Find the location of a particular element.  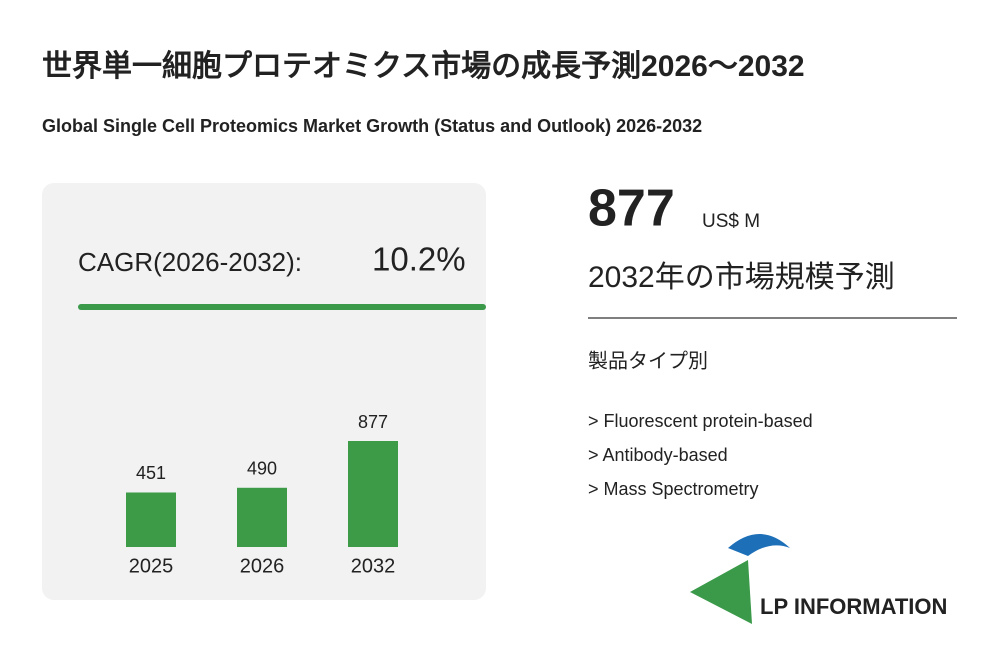

x-tick-label: 2025 is located at coordinates (151, 566).